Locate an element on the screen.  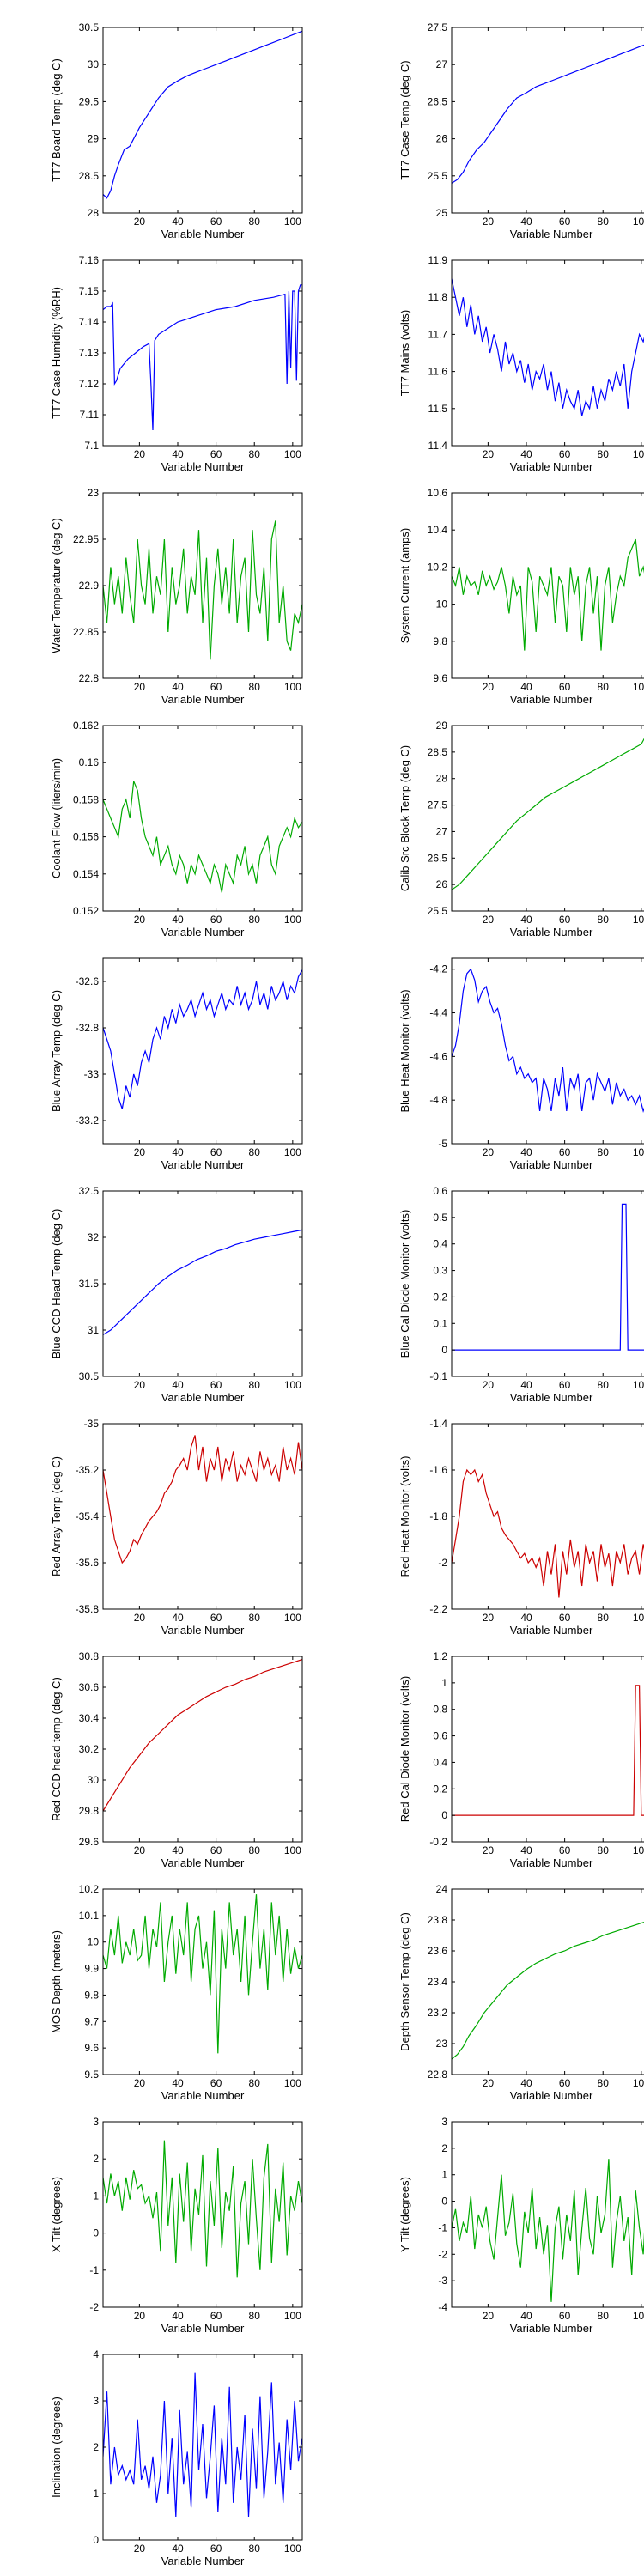
y-tick-label: 22.95 is located at coordinates (86, 539).